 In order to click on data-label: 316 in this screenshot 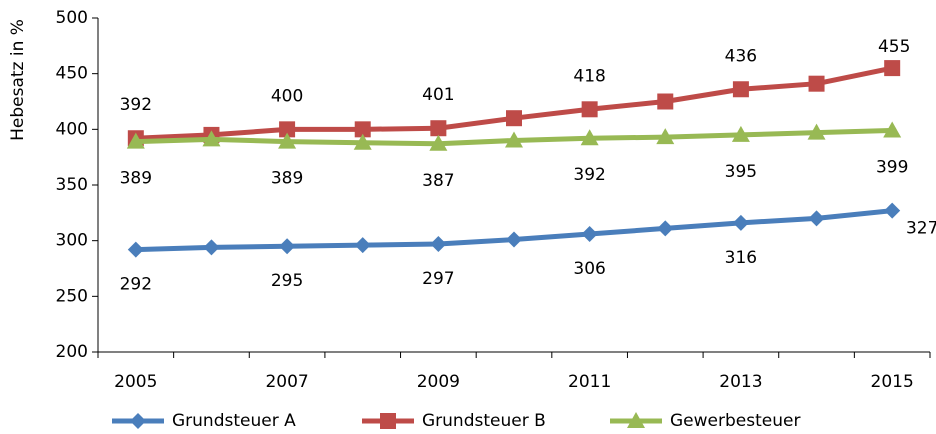, I will do `click(741, 258)`.